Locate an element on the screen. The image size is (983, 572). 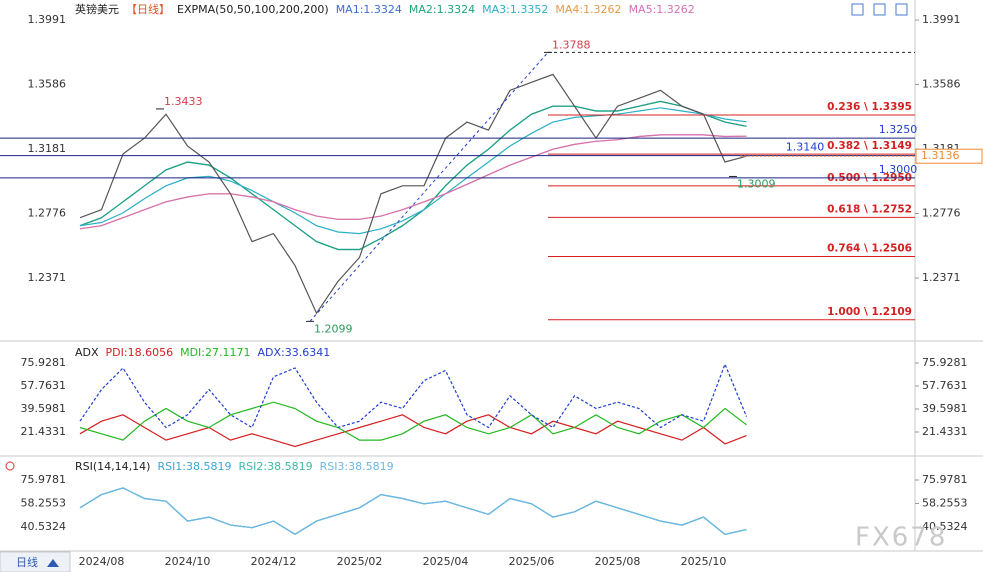
legend-text: ADX:33.6341 is located at coordinates (293, 352).